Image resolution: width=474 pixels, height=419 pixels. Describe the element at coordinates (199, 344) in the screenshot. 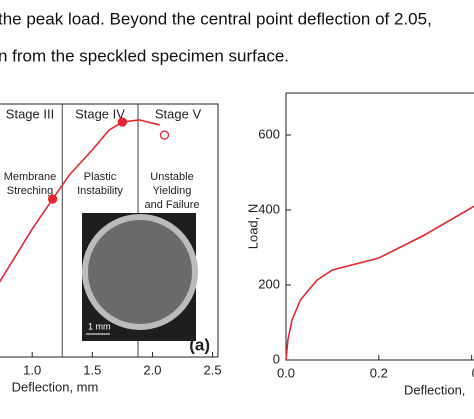

I see `panel-label: (a)` at that location.